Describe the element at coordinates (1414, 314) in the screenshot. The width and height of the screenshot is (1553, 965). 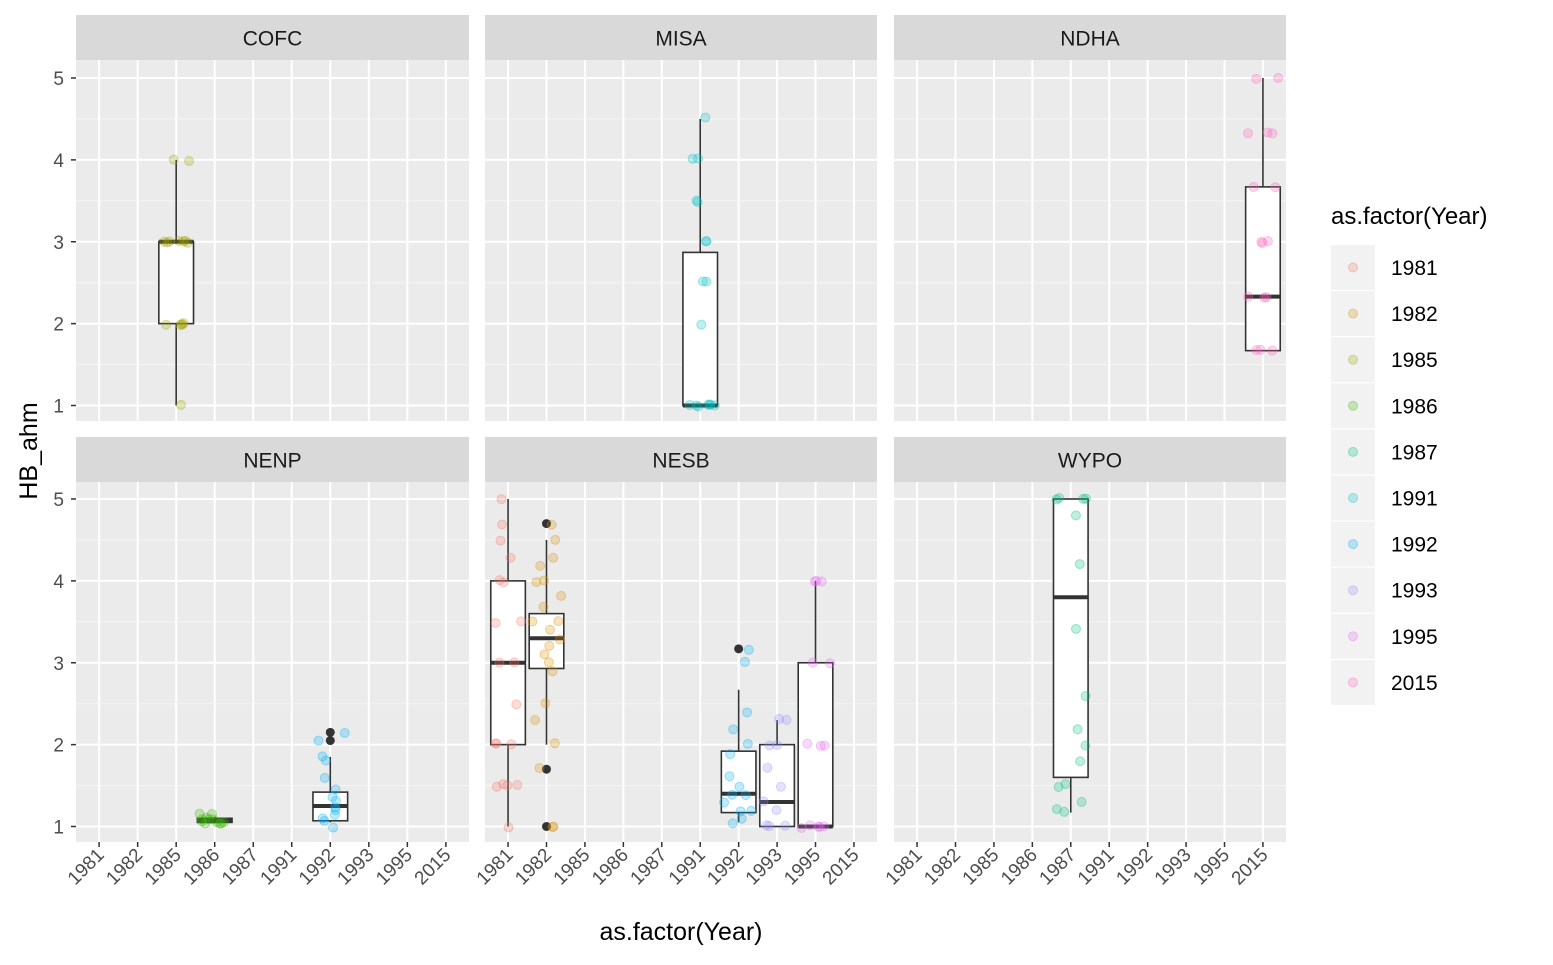
I see `legend-label: 1982` at that location.